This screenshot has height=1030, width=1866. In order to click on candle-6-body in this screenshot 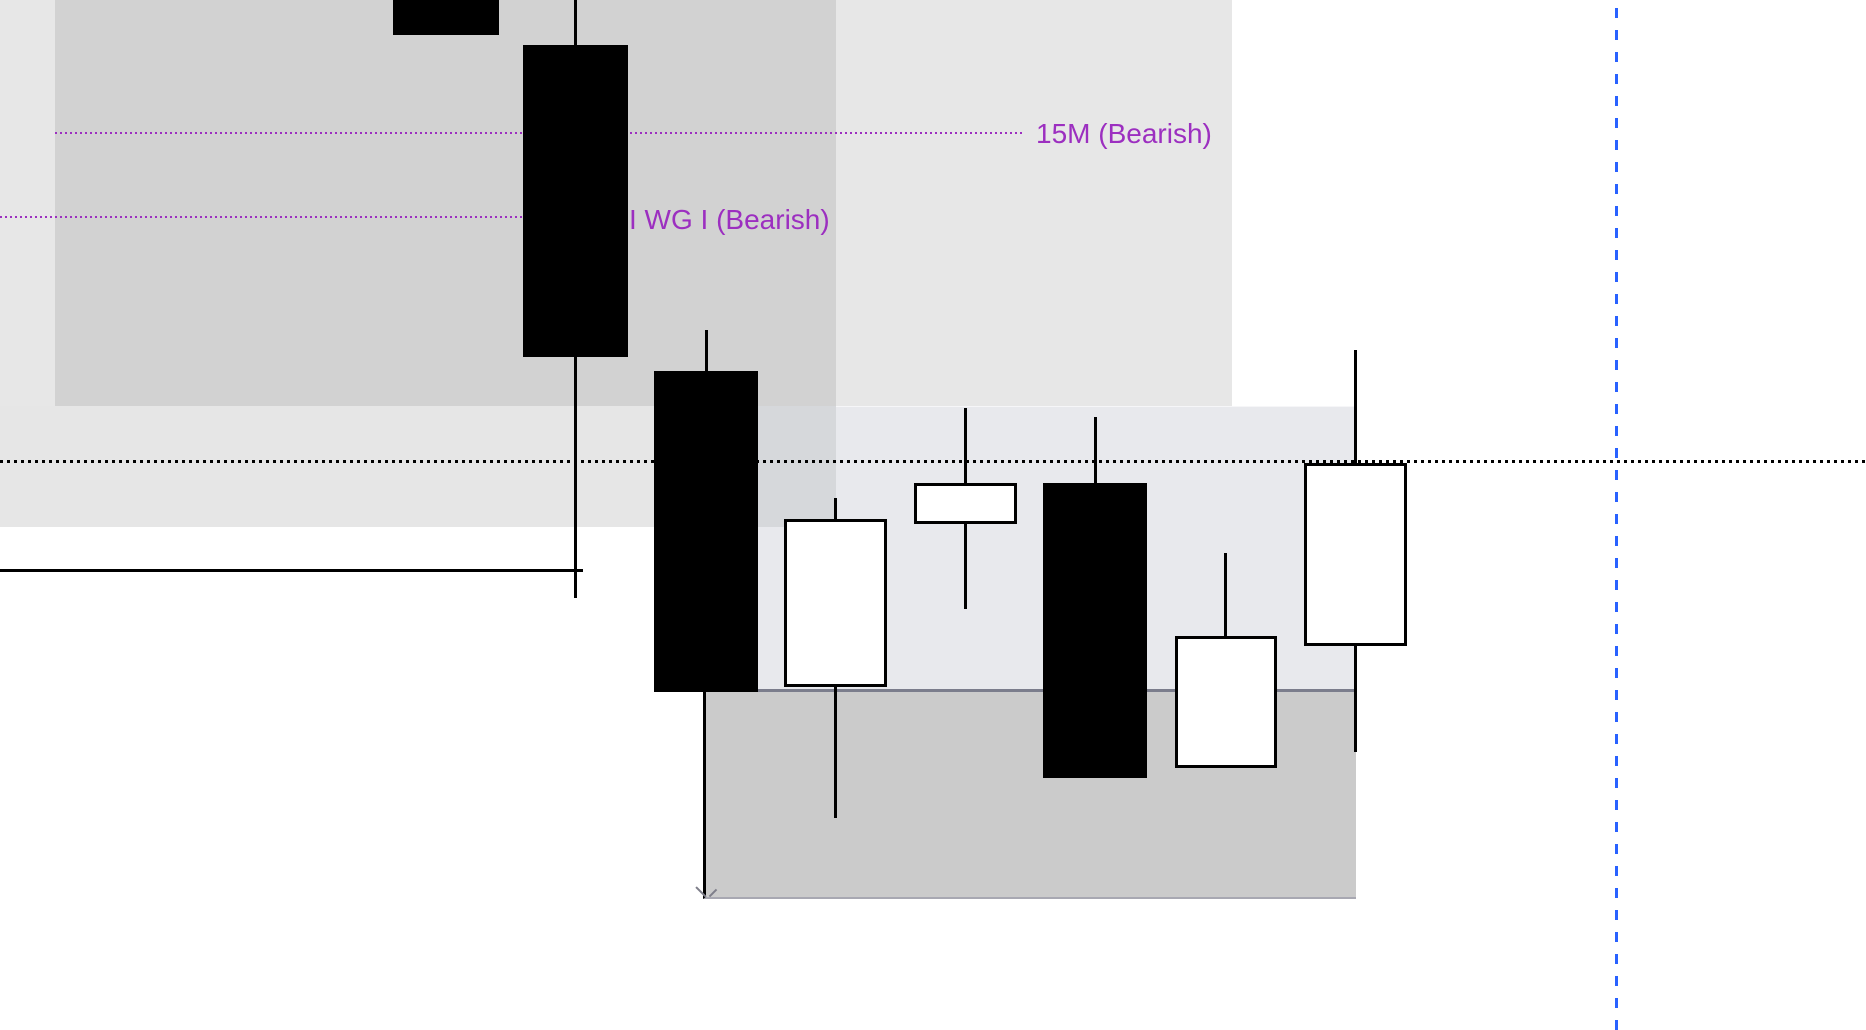, I will do `click(1095, 630)`.